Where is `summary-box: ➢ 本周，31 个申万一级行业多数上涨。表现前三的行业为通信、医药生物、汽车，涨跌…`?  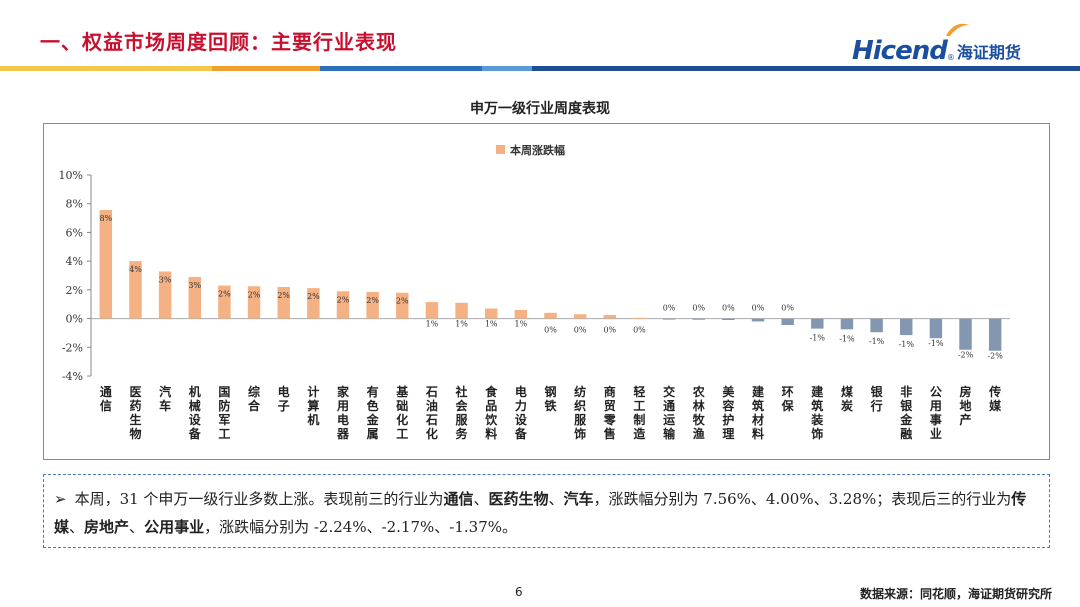 summary-box: ➢ 本周，31 个申万一级行业多数上涨。表现前三的行业为通信、医药生物、汽车，涨跌… is located at coordinates (546, 511).